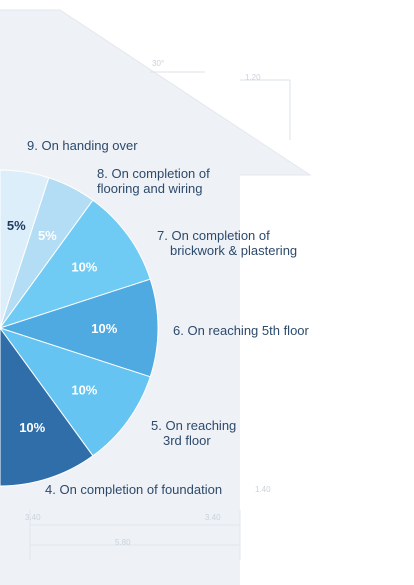 This screenshot has width=414, height=585. I want to click on blueprint-label: 1.20, so click(253, 77).